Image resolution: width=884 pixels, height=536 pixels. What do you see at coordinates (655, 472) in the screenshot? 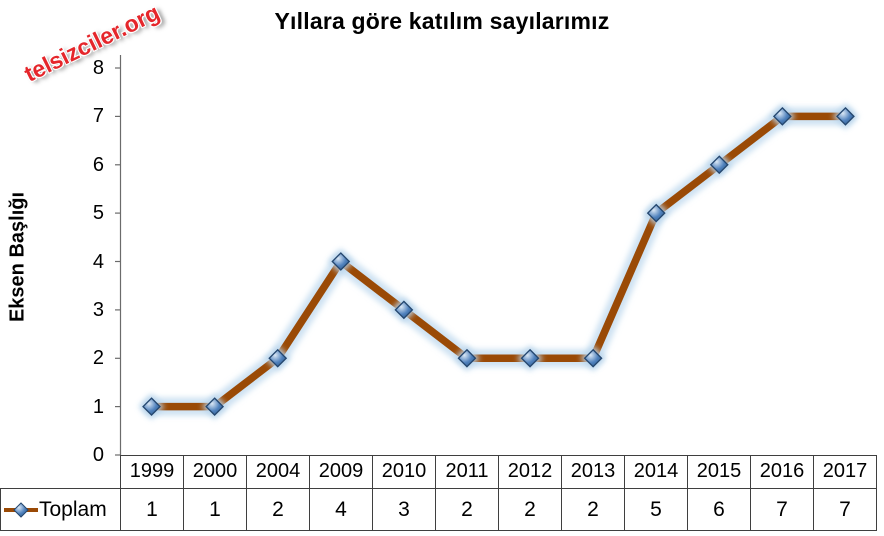
I see `x-axis-label: 2014` at bounding box center [655, 472].